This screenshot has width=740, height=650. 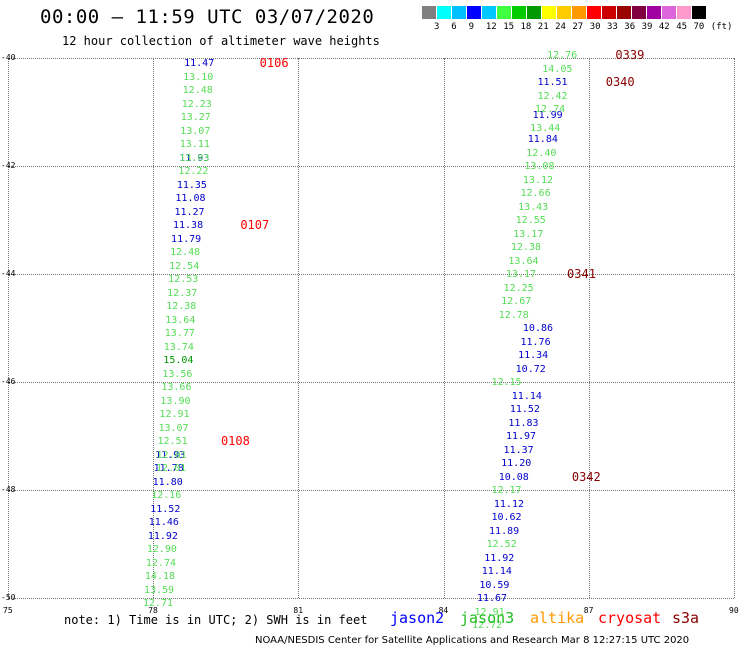 I want to click on wave-height-value: 13.43, so click(x=533, y=207).